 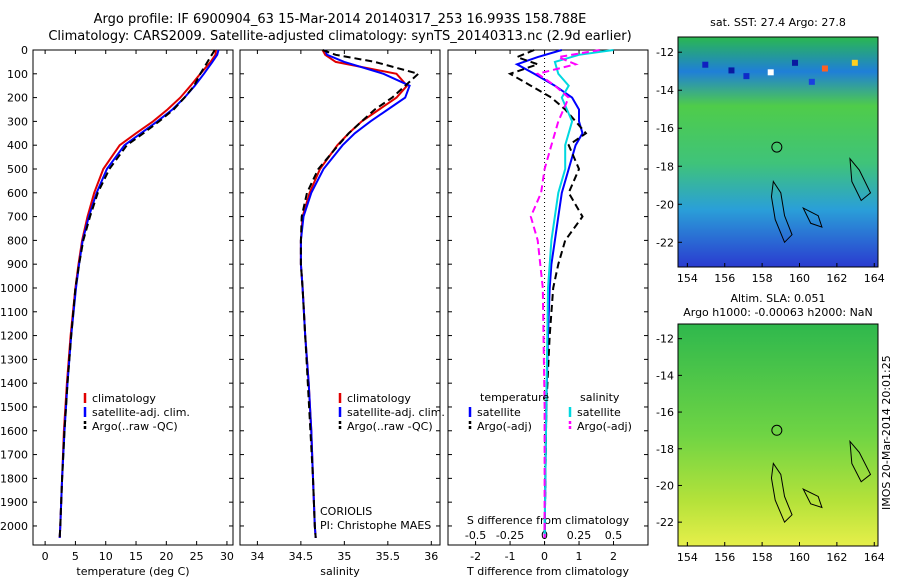 I want to click on y-tick-label: 700, so click(x=17, y=217).